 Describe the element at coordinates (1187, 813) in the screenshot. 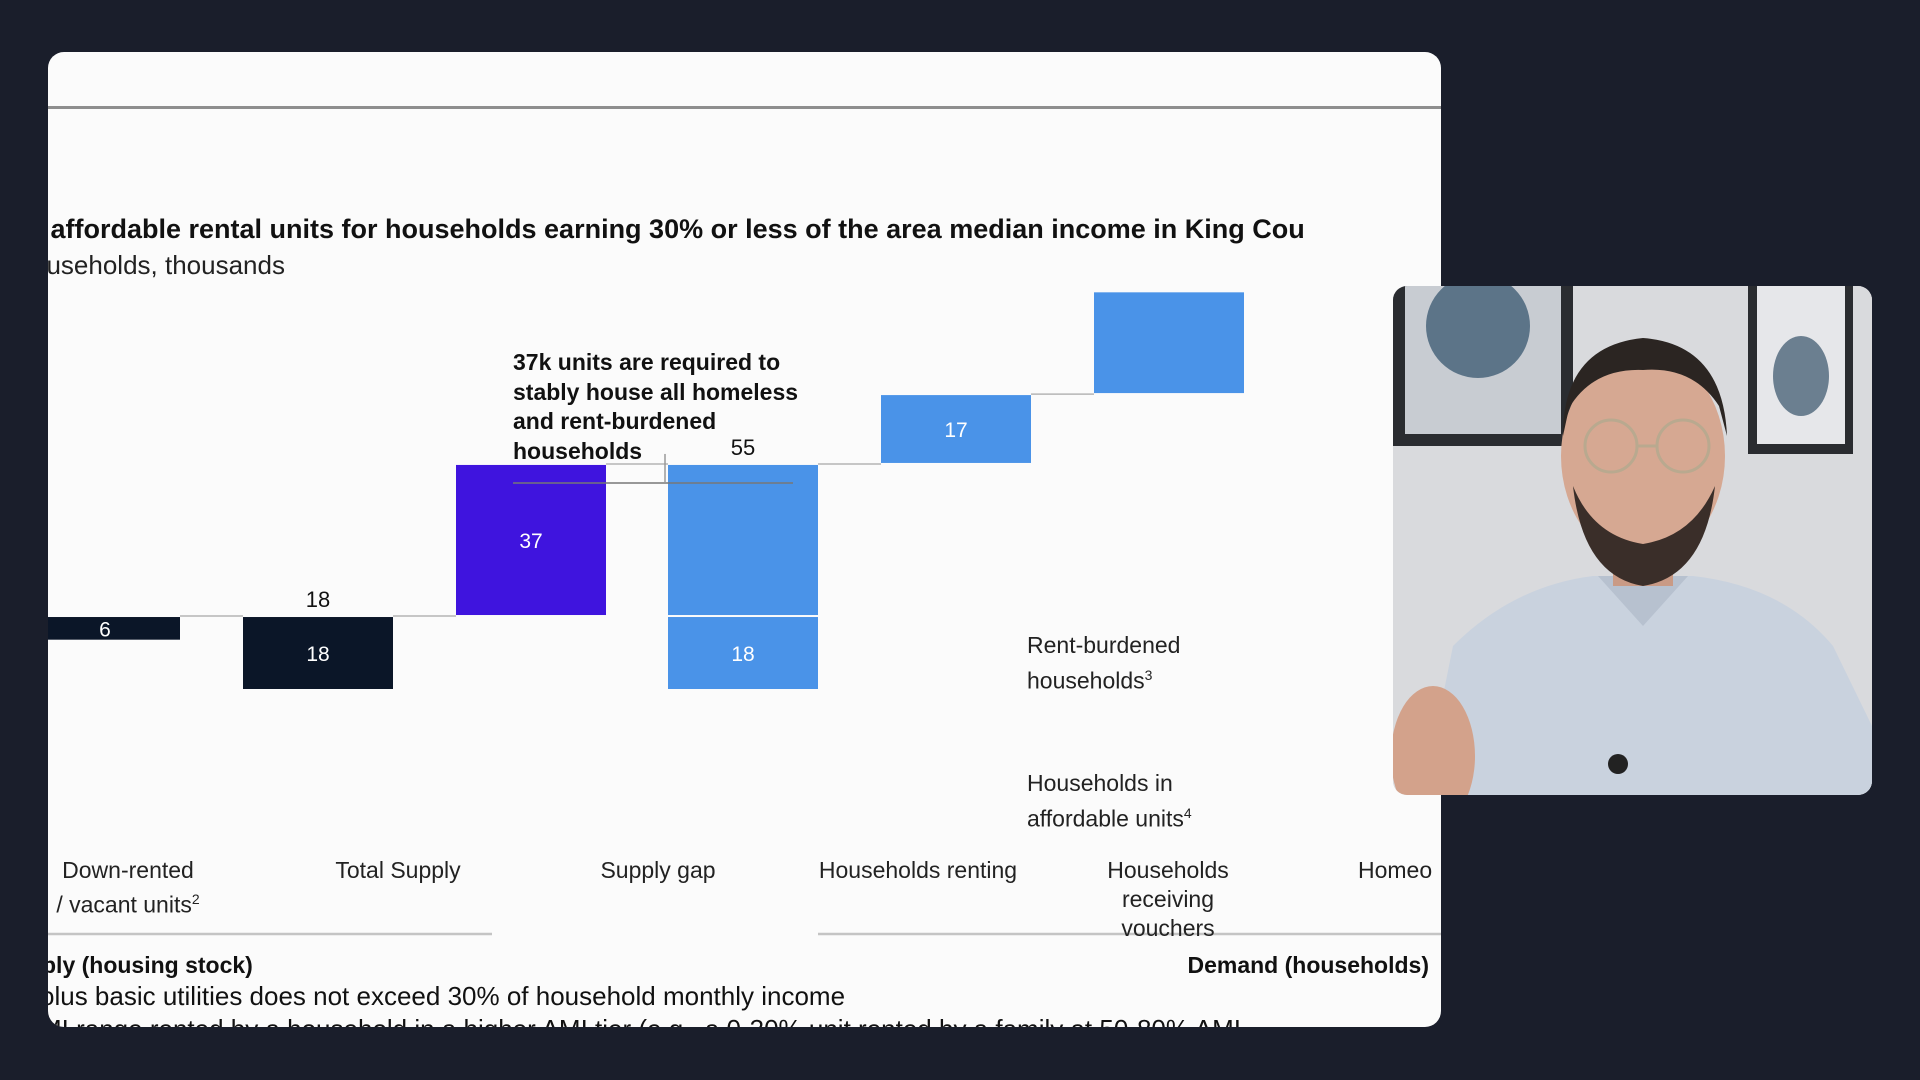

I see `footnote-marker: 4` at that location.